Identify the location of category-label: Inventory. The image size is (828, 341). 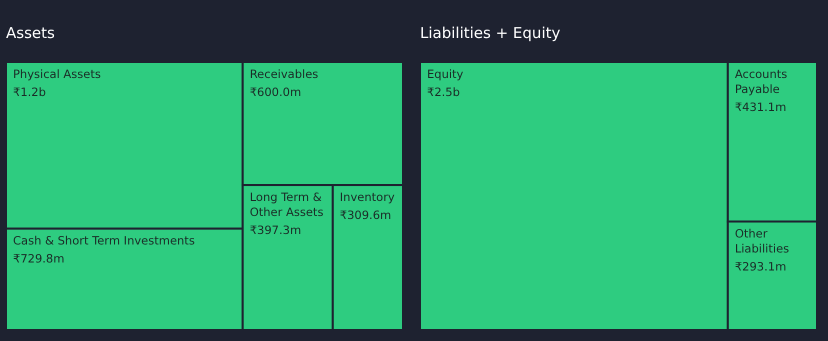
(367, 197).